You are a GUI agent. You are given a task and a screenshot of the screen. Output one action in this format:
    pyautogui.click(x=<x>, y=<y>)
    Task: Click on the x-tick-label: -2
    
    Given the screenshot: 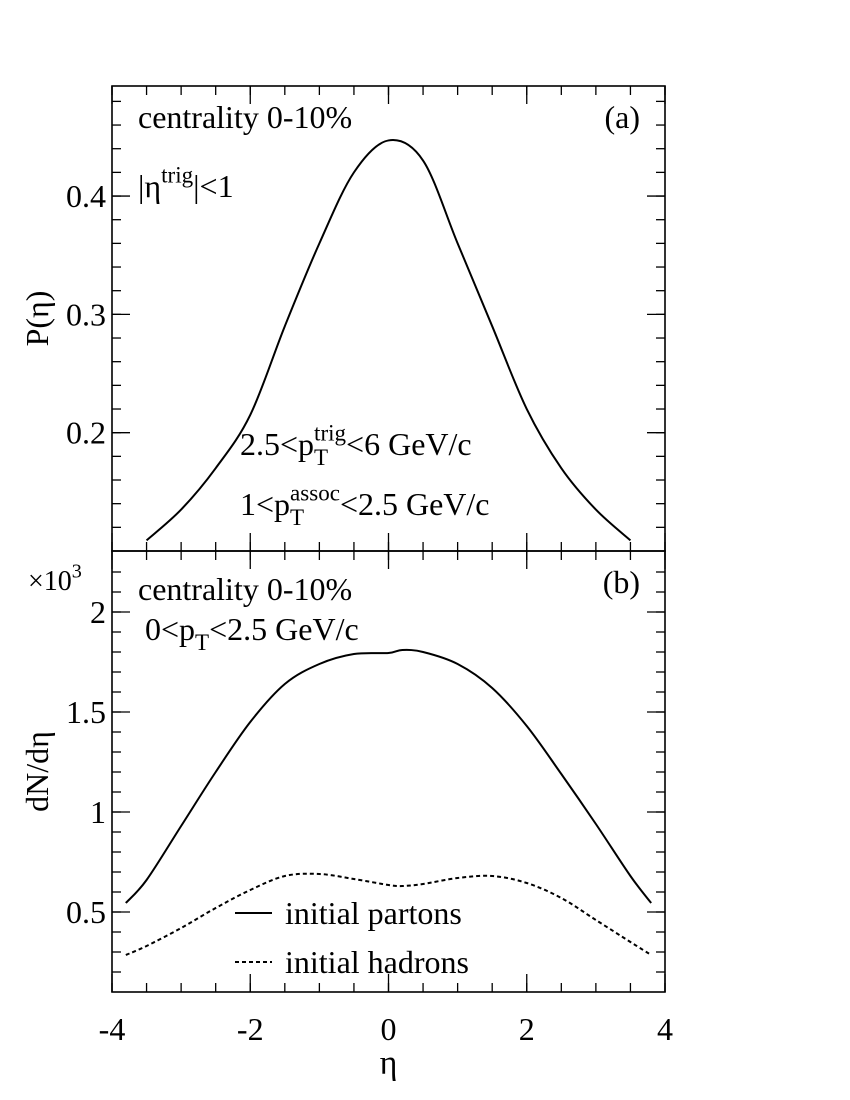 What is the action you would take?
    pyautogui.click(x=250, y=1029)
    